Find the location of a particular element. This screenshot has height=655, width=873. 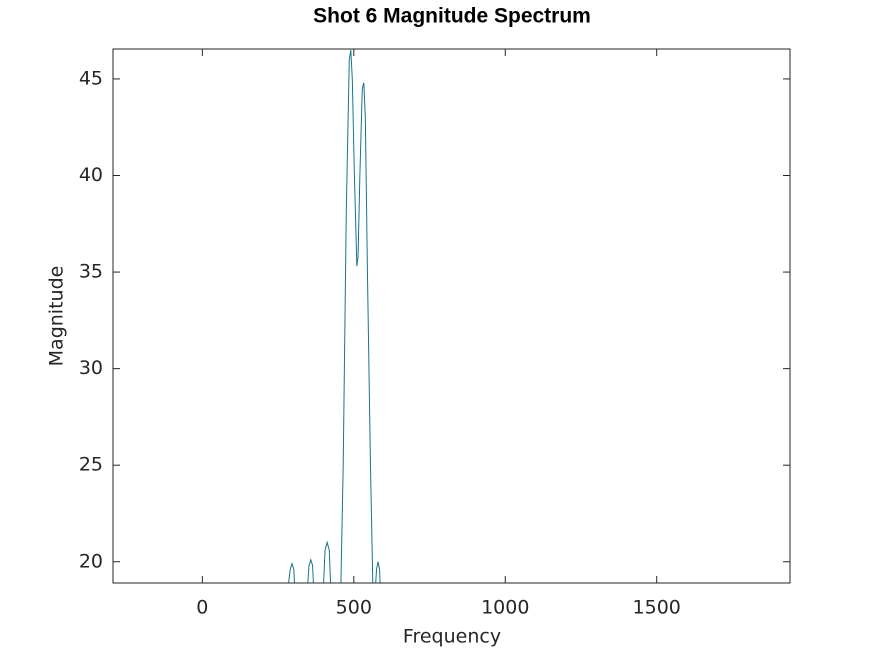

x-tick-label: 500 is located at coordinates (354, 608).